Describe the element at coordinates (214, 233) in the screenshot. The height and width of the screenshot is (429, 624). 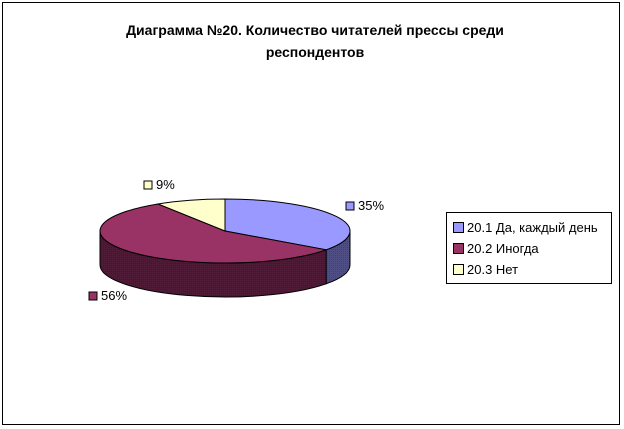
I see `pie-slice-sometimes` at that location.